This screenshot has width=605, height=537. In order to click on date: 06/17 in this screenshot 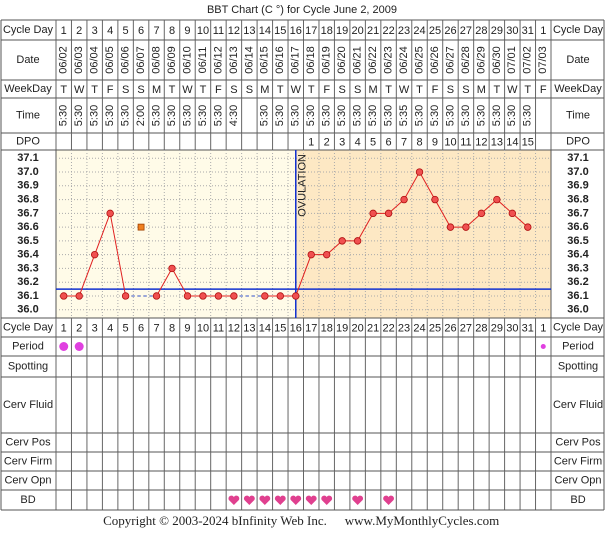, I will do `click(296, 60)`.